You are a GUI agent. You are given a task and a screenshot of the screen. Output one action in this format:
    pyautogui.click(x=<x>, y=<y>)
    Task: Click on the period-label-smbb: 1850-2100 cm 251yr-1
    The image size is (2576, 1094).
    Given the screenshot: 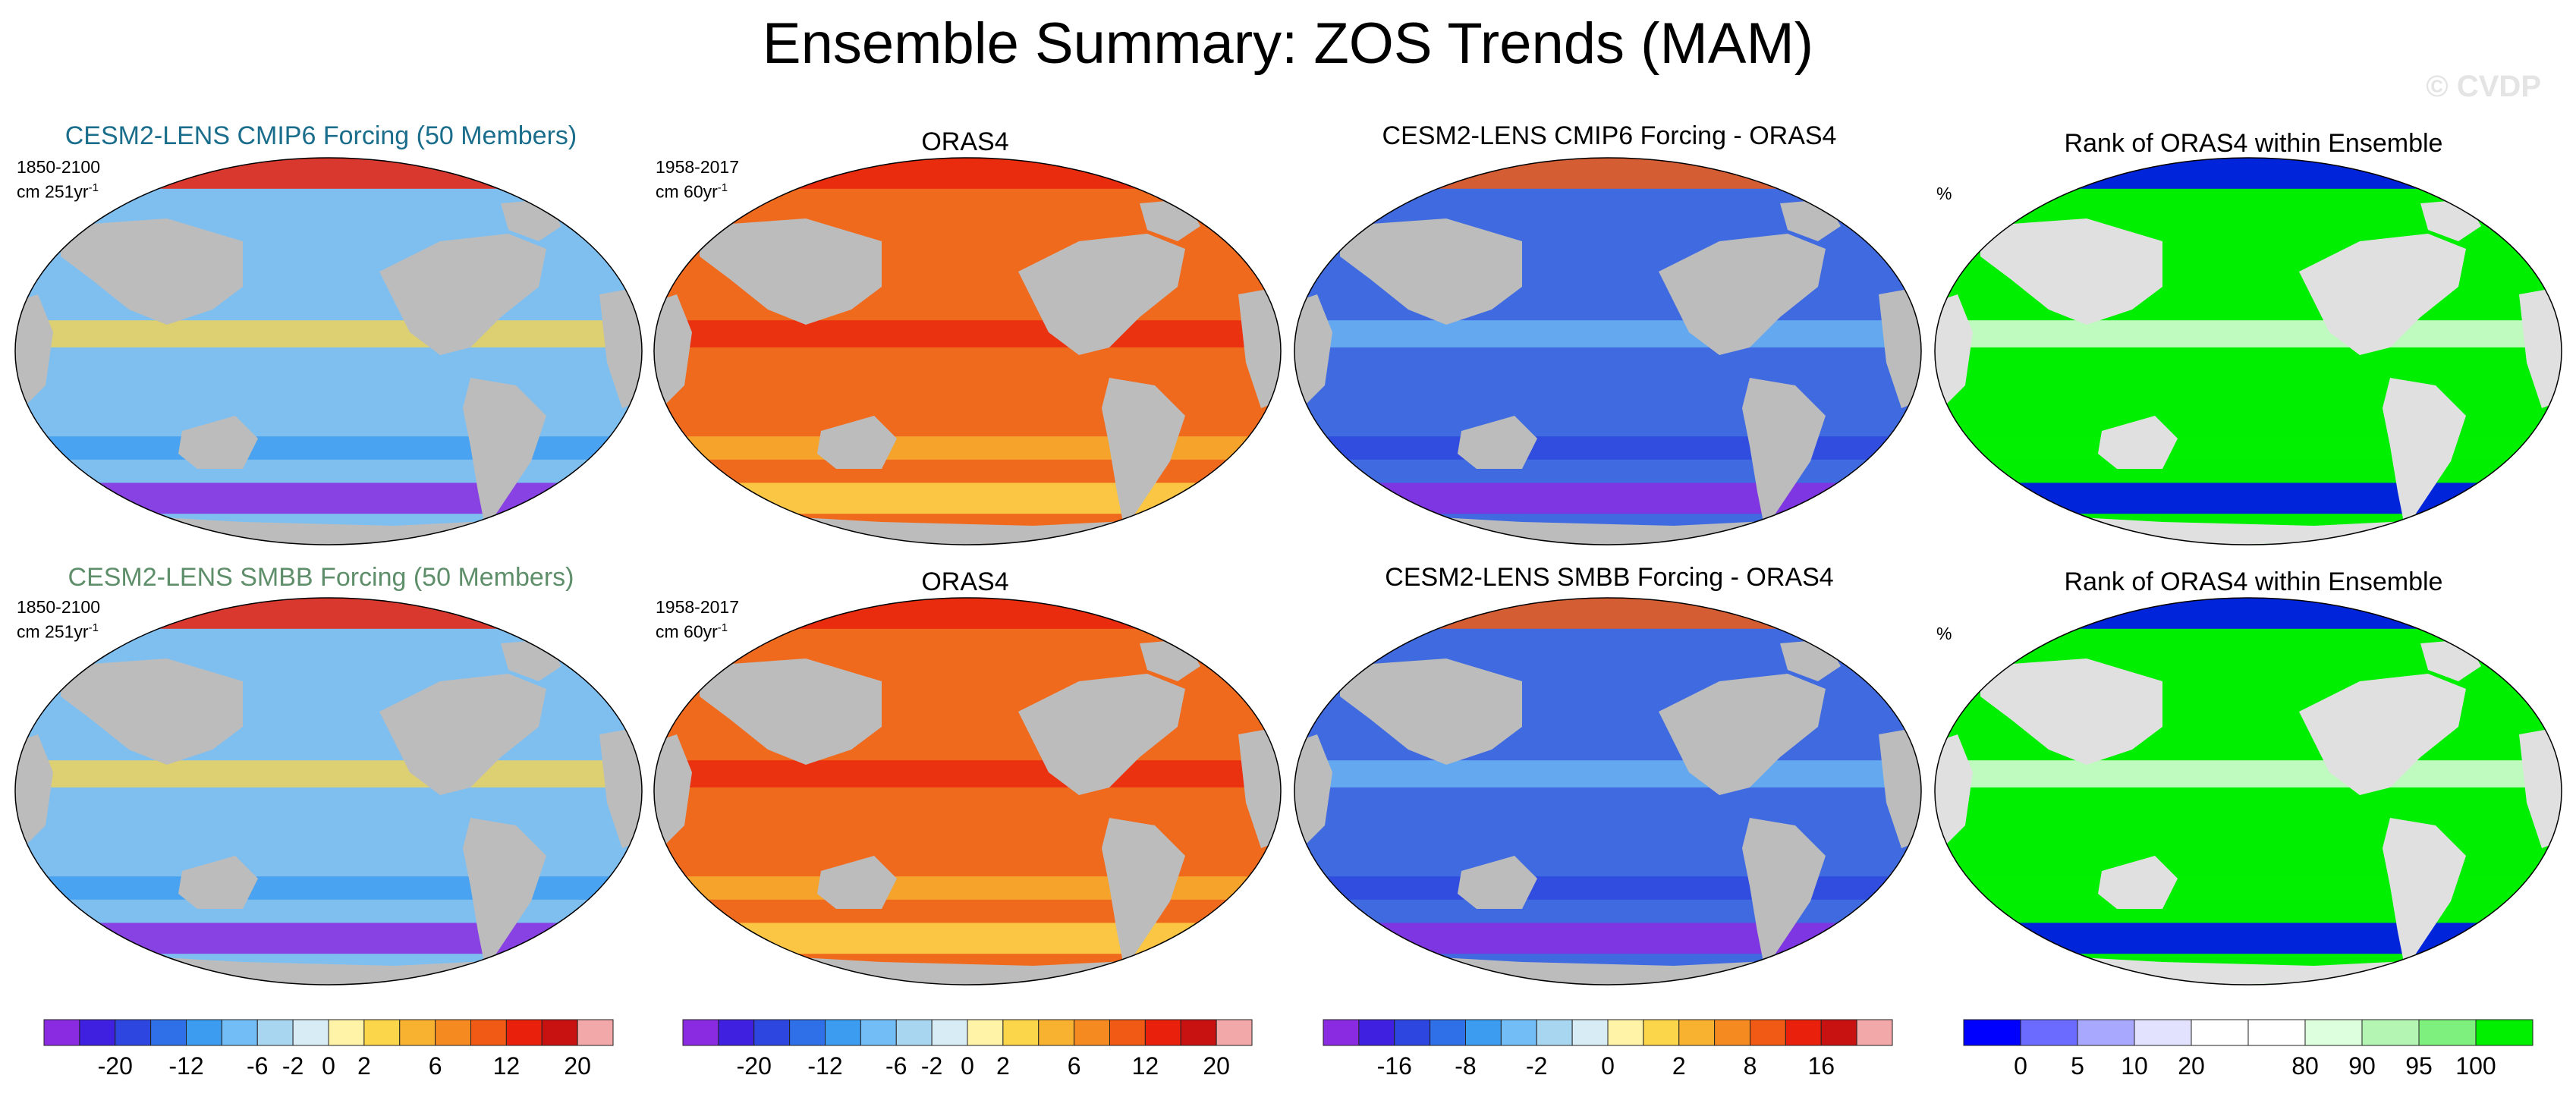 What is the action you would take?
    pyautogui.click(x=58, y=619)
    